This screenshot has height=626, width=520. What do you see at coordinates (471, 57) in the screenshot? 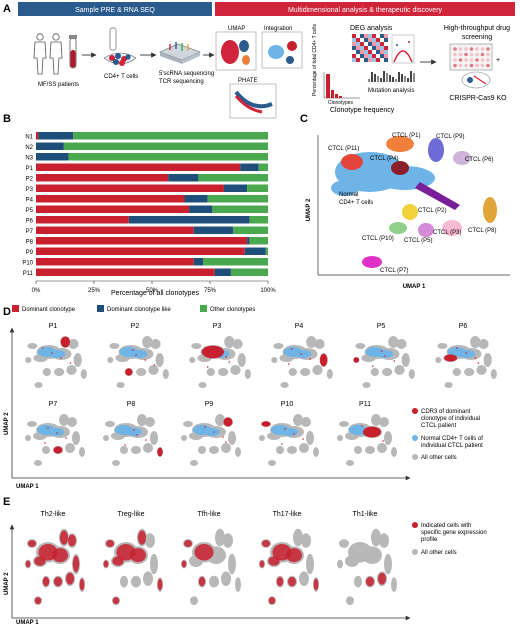
I see `drug-plate-icon` at bounding box center [471, 57].